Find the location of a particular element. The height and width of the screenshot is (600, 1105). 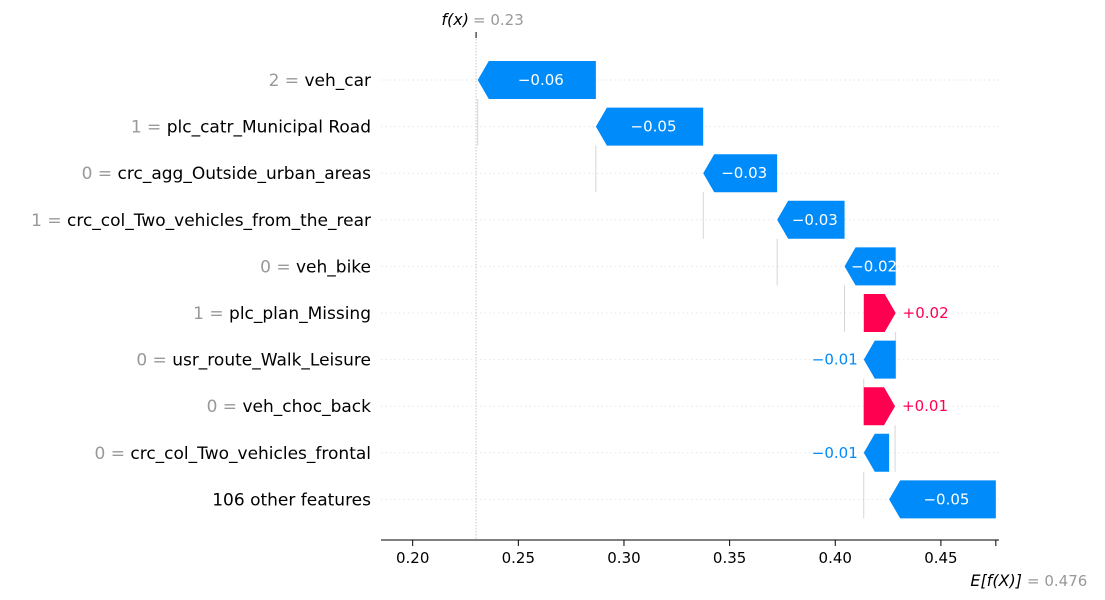

feature-label: 1 = crc_col_Two_vehicles_from_the_rear is located at coordinates (201, 221).